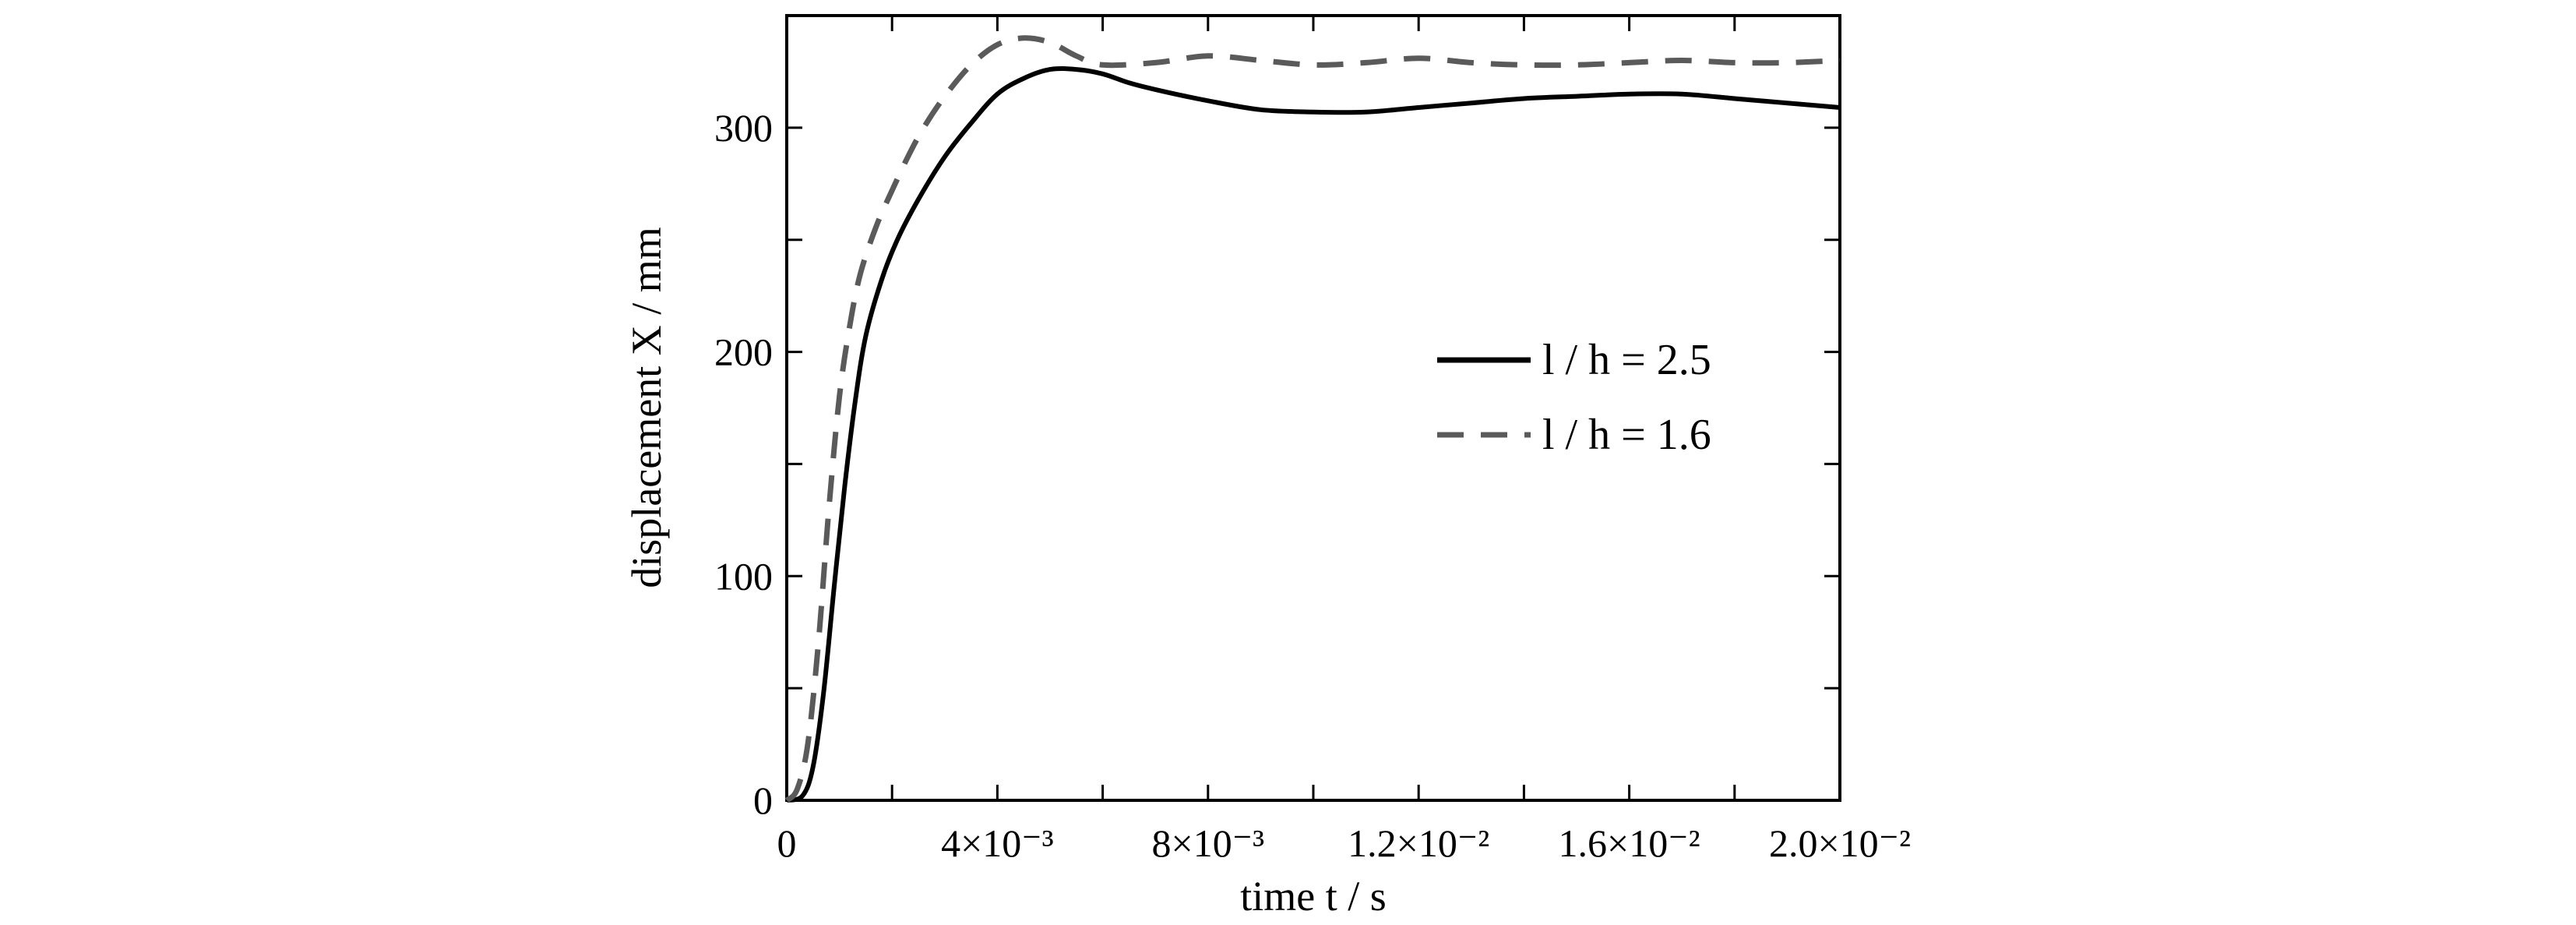 The height and width of the screenshot is (925, 2576). I want to click on legend: l / h = 2.5 l / h = 1.6, so click(1574, 397).